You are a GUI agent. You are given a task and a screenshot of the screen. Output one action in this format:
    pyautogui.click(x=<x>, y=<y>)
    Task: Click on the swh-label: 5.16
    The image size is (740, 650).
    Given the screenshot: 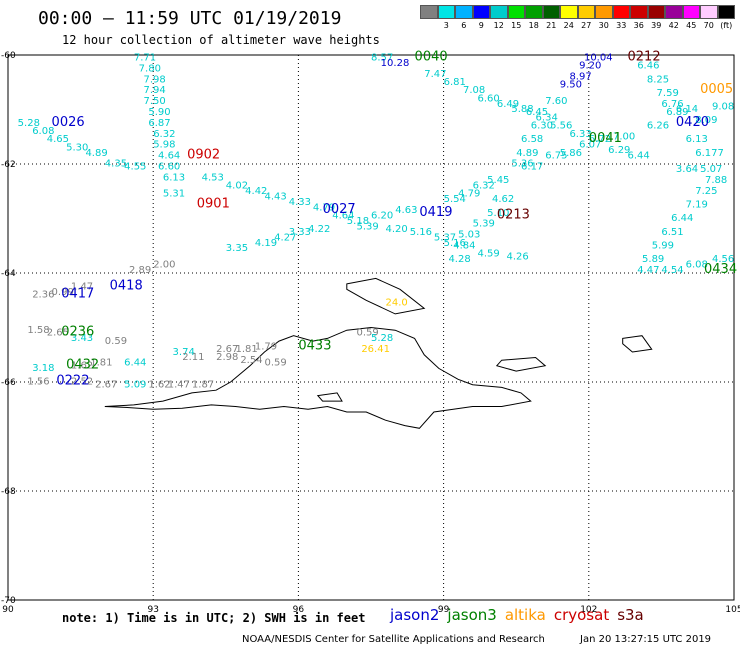 What is the action you would take?
    pyautogui.click(x=421, y=232)
    